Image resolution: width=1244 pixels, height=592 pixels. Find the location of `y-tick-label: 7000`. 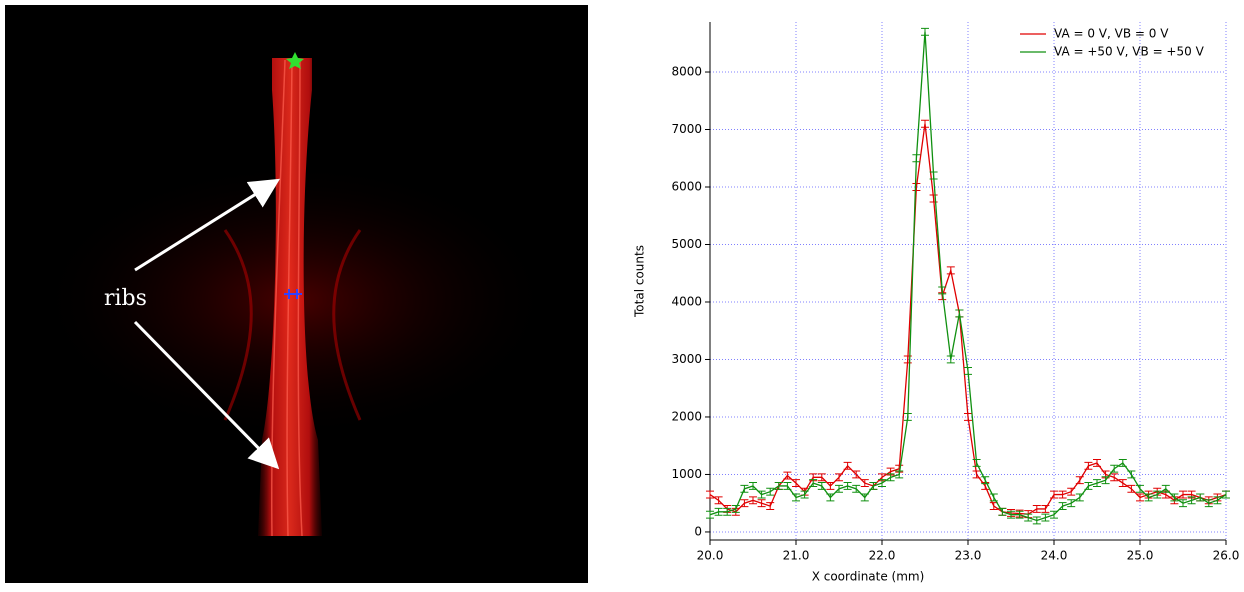

y-tick-label: 7000 is located at coordinates (686, 129).